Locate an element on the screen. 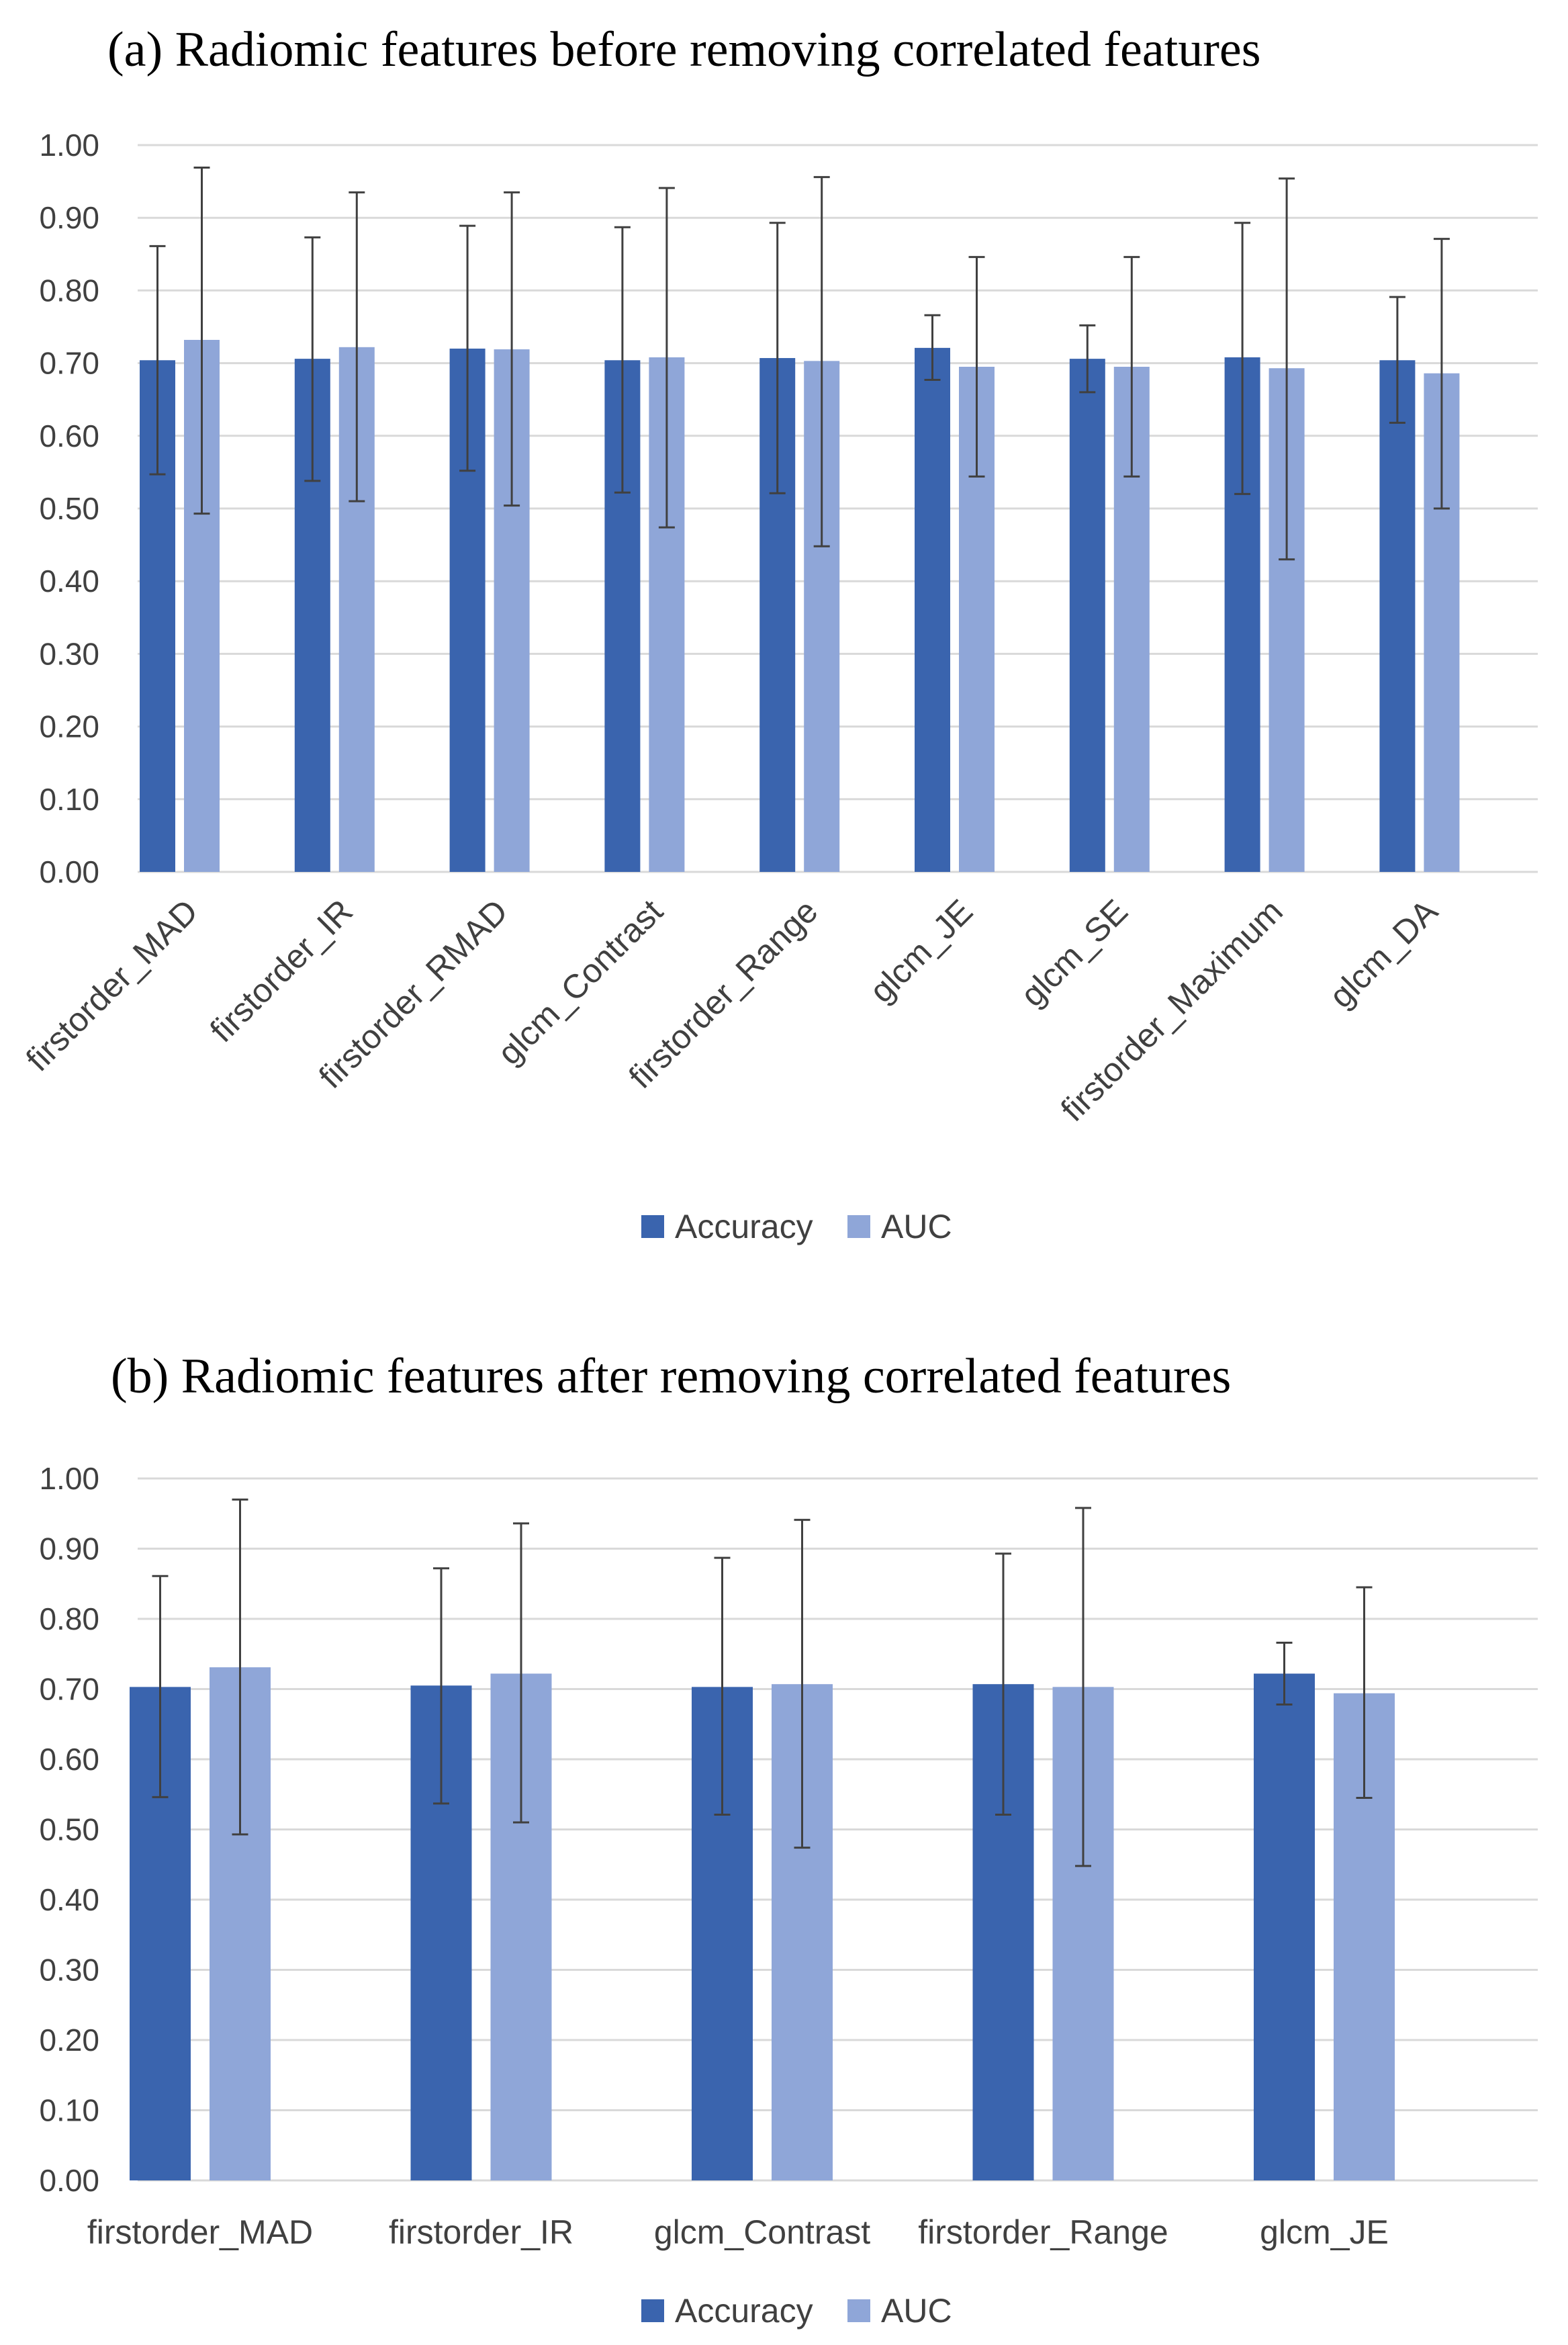  x-tick-label: firstorder_Range is located at coordinates (1043, 2232).